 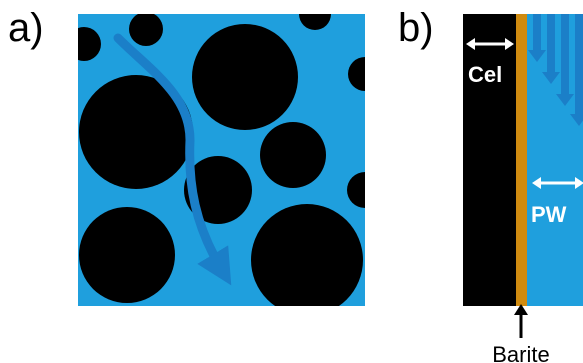 I want to click on barite-layer, so click(x=521, y=160).